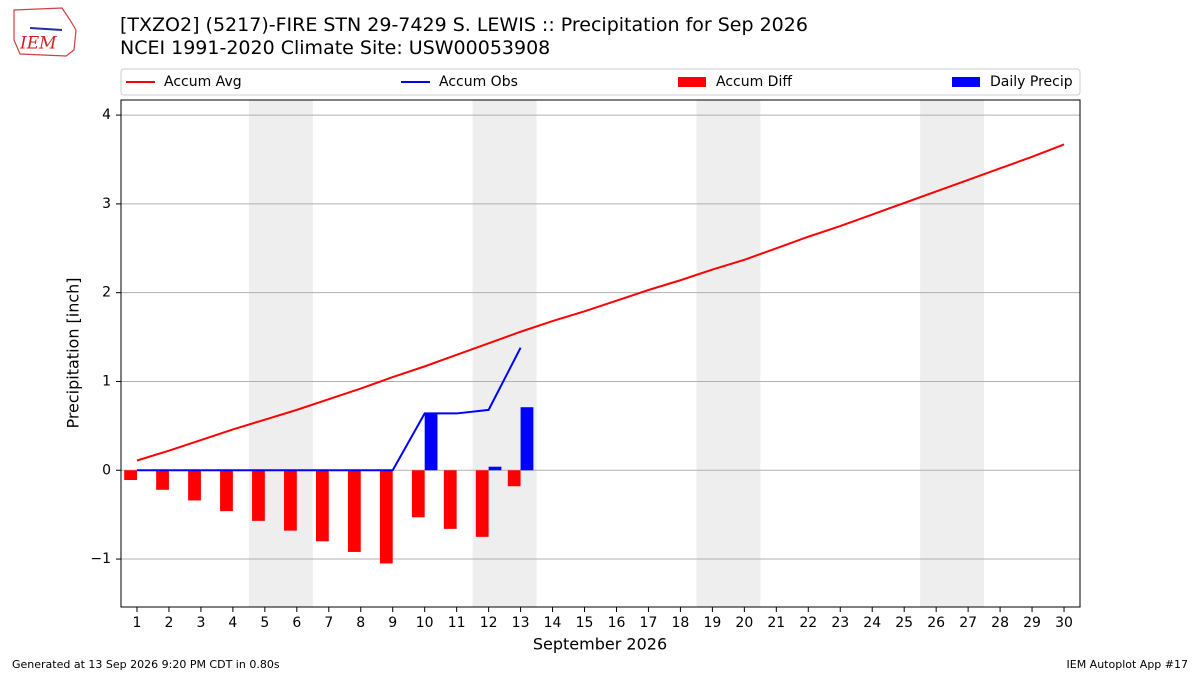 This screenshot has height=675, width=1200. I want to click on x-tick-label: 29, so click(1032, 623).